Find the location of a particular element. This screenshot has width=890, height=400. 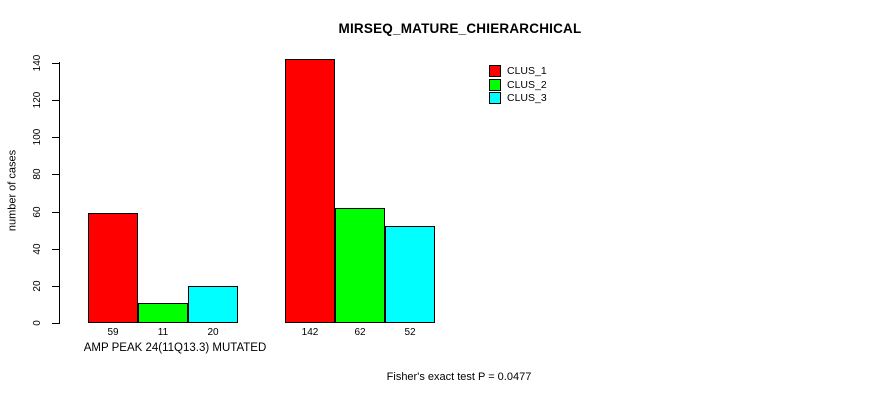

y-tick-label: 100 is located at coordinates (37, 137).